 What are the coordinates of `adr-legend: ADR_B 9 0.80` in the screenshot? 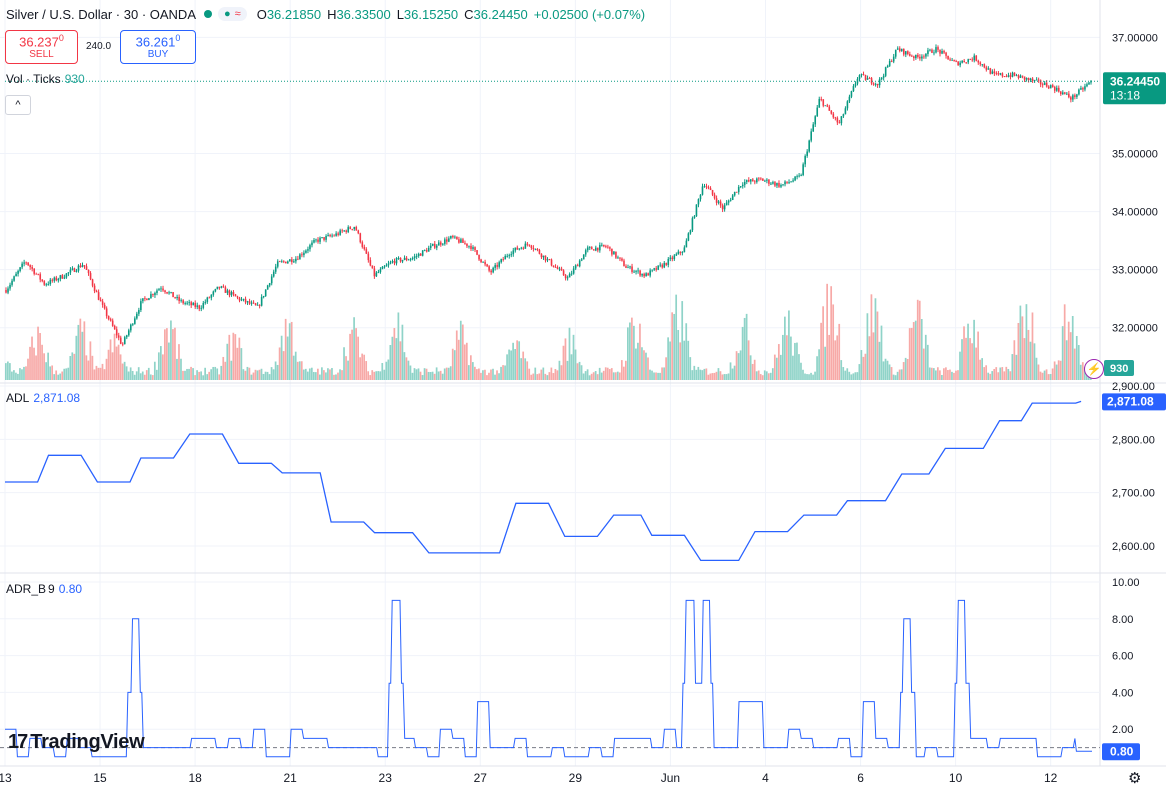 It's located at (44, 589).